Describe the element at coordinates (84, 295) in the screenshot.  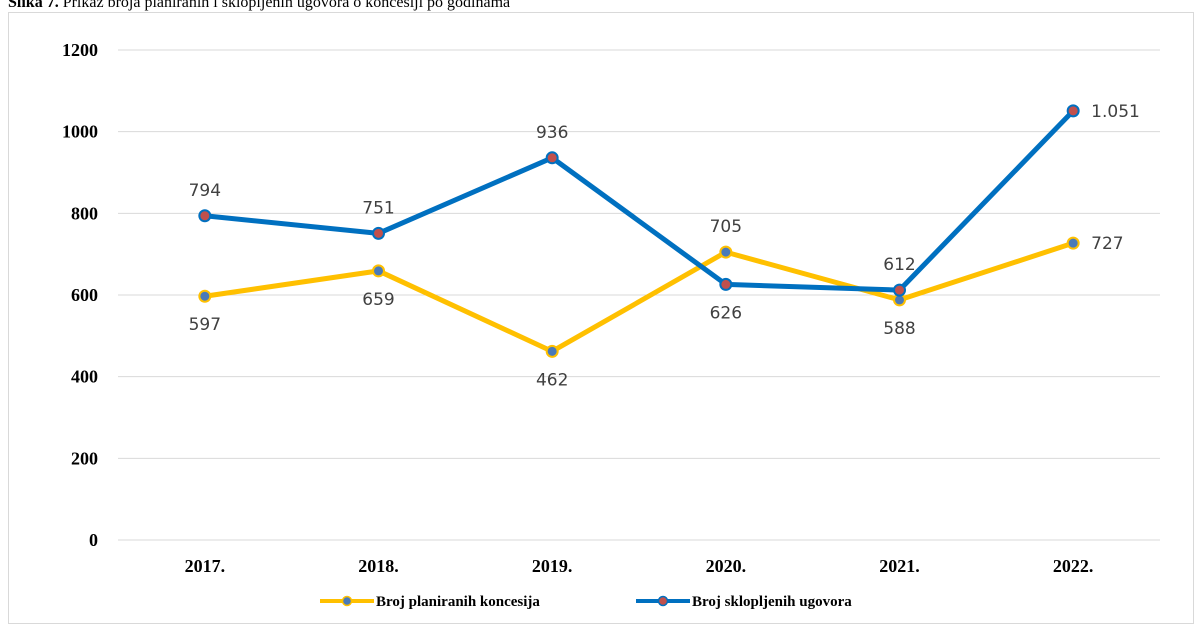
I see `y-tick-label: 600` at that location.